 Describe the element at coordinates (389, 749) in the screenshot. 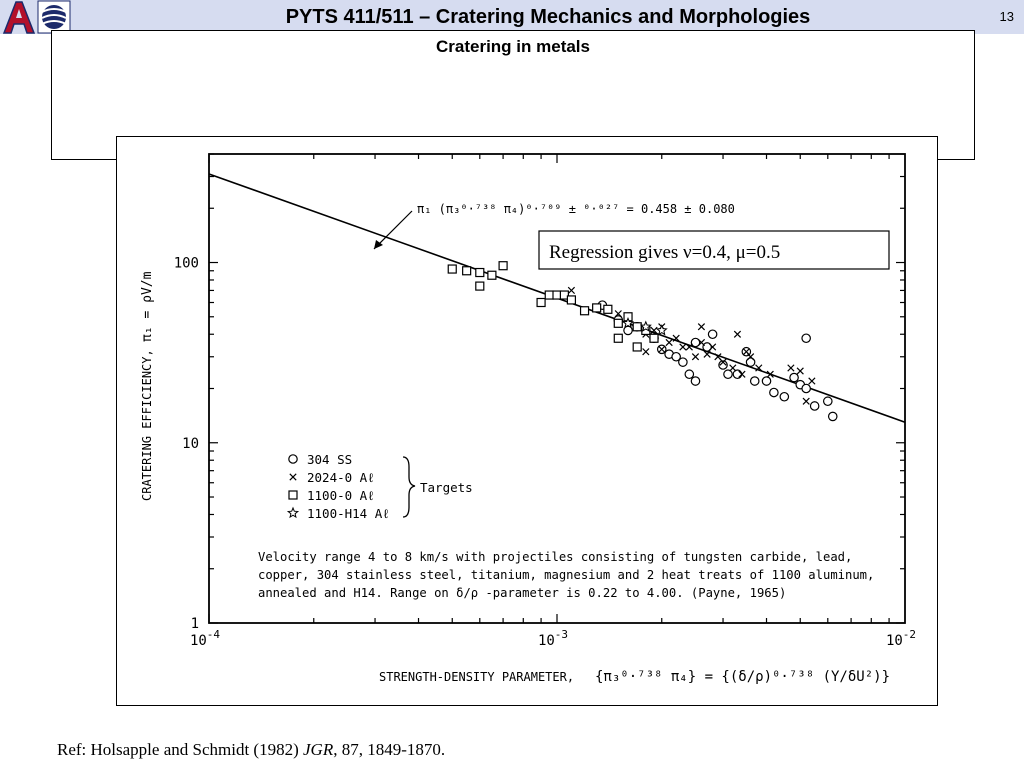

I see `reference-suffix: , 87, 1849-1870.` at that location.